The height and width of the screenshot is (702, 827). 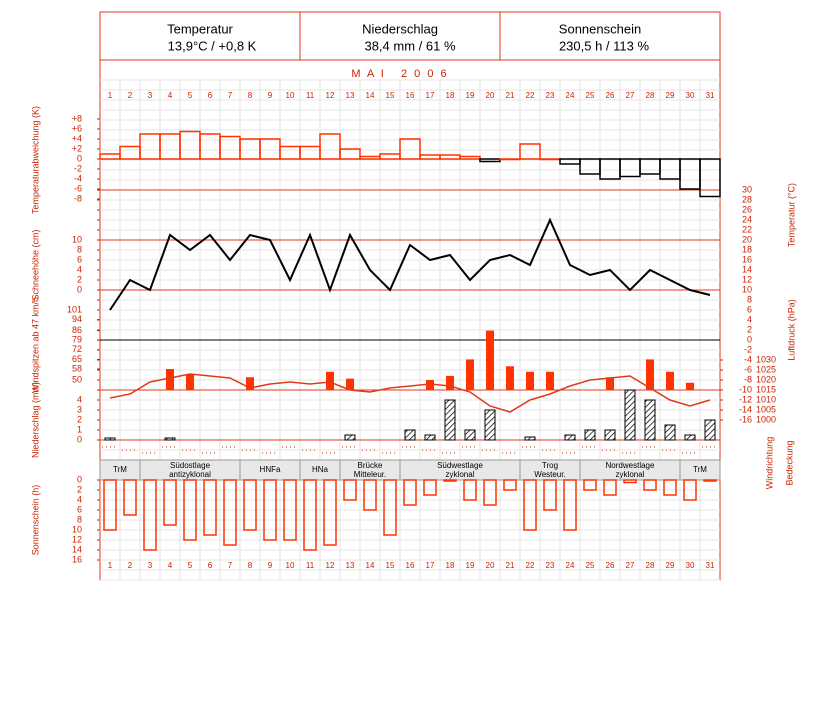 I want to click on day-label: 2, so click(x=130, y=95).